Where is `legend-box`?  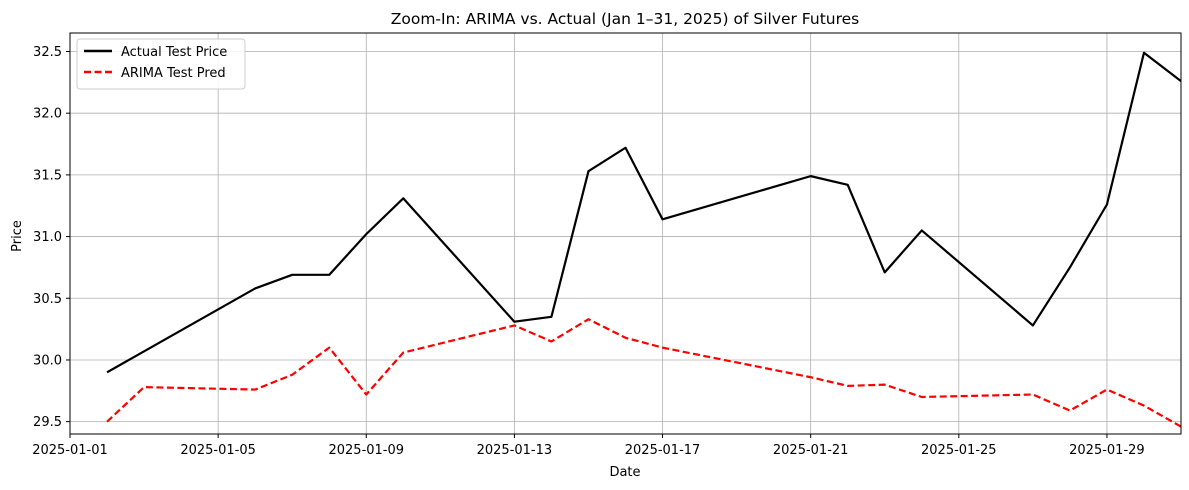
legend-box is located at coordinates (161, 64).